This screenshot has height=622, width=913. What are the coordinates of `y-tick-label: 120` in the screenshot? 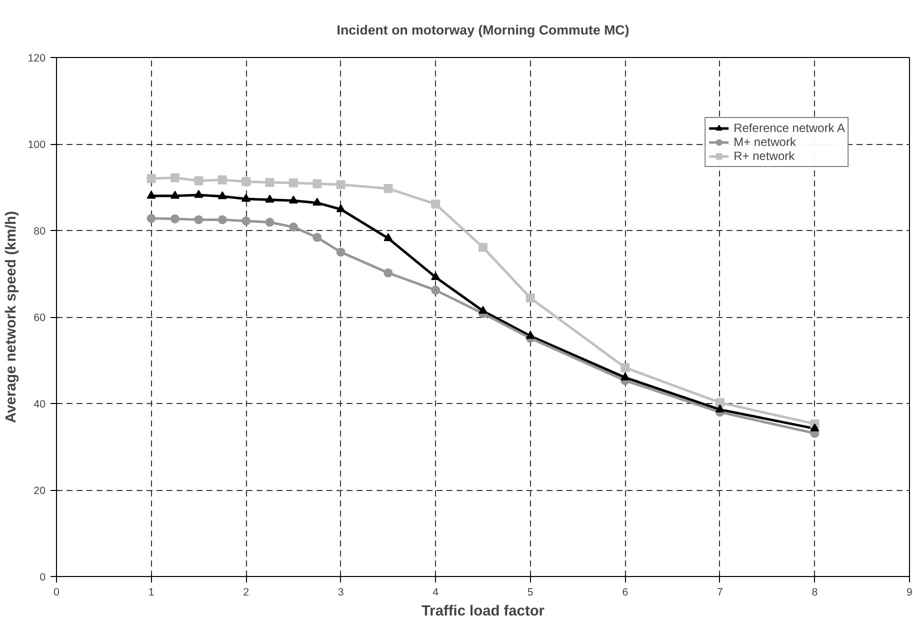 It's located at (37, 58).